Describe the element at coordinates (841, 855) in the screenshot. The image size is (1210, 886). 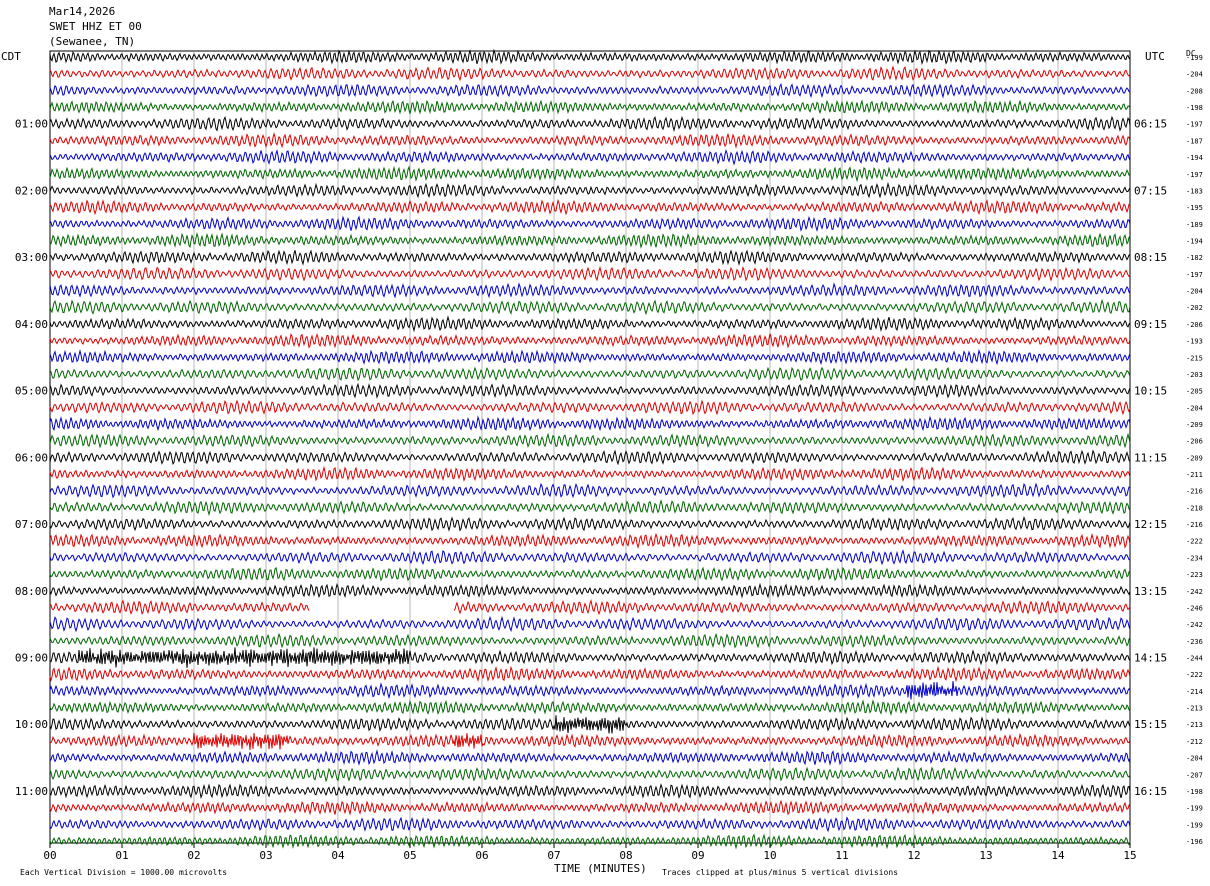
I see `x-tick-label: 11` at that location.